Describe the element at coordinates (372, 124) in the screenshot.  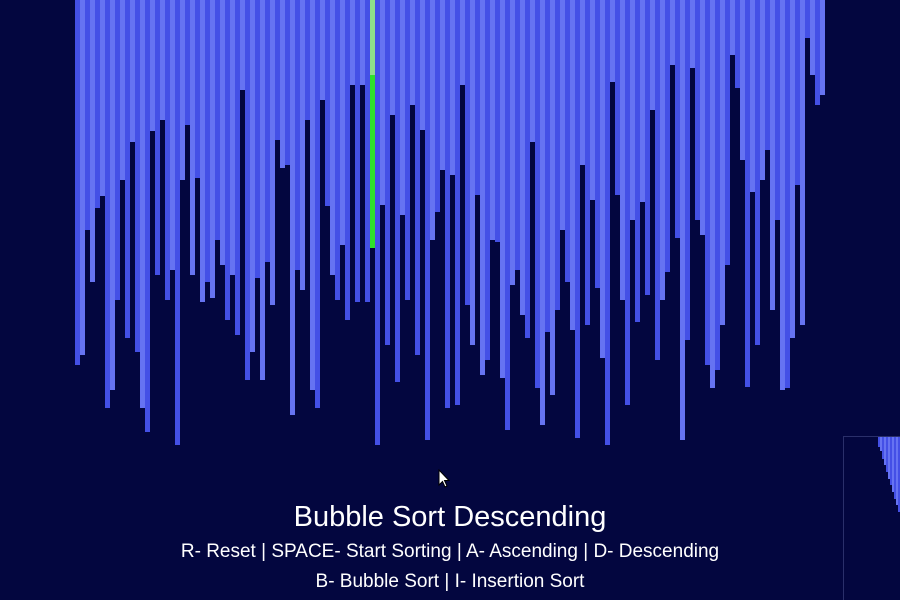
I see `bar-highlighted` at that location.